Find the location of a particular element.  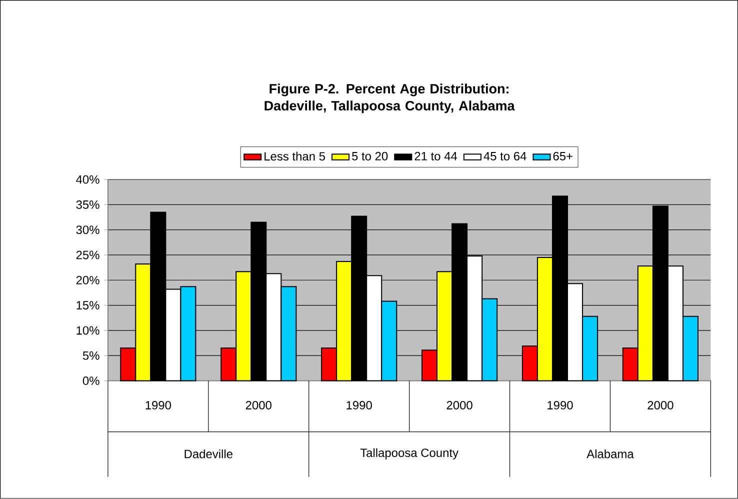

y-tick-label: 5% is located at coordinates (91, 356).